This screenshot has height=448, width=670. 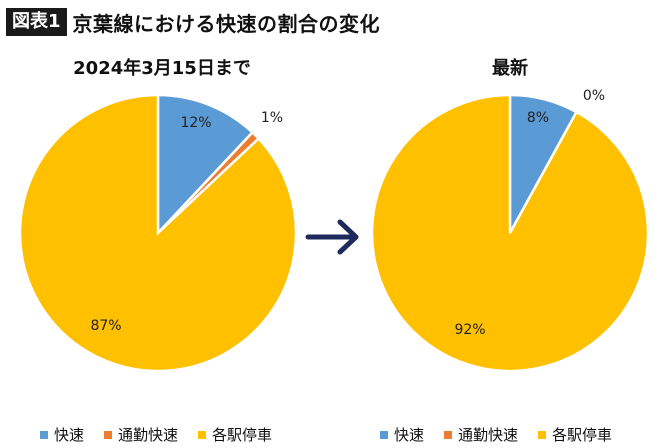 I want to click on right-chart-title: 最新, so click(x=510, y=68).